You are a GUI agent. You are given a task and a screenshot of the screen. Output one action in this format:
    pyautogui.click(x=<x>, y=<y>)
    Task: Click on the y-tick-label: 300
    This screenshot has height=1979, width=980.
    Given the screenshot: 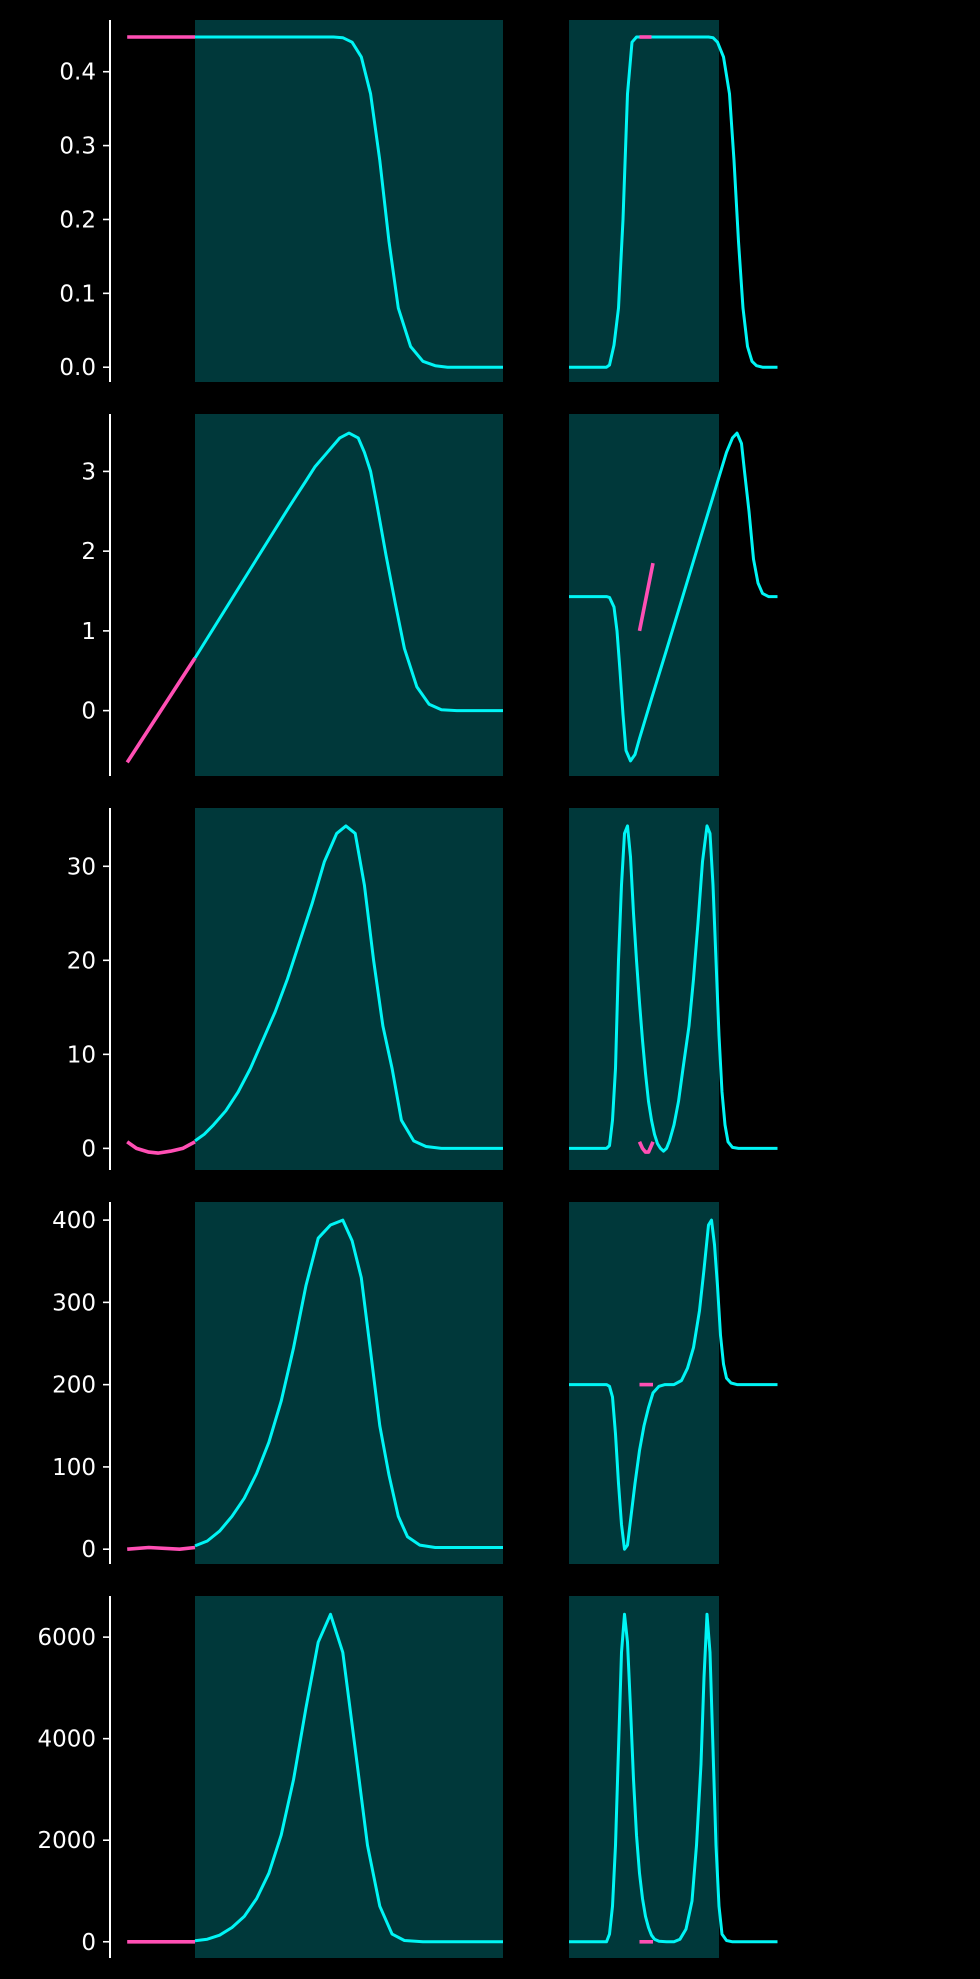 What is the action you would take?
    pyautogui.click(x=74, y=1303)
    